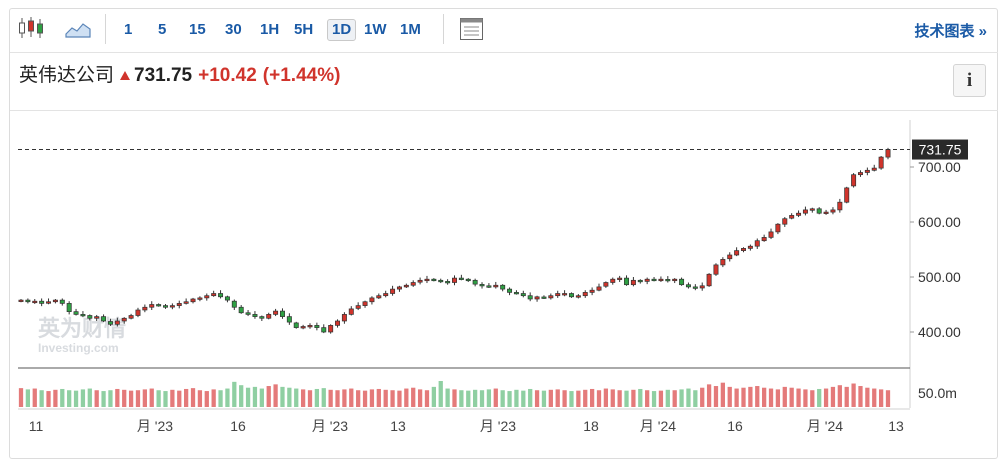 Image resolution: width=1000 pixels, height=460 pixels. Describe the element at coordinates (342, 30) in the screenshot. I see `interval-1d: 1D` at that location.